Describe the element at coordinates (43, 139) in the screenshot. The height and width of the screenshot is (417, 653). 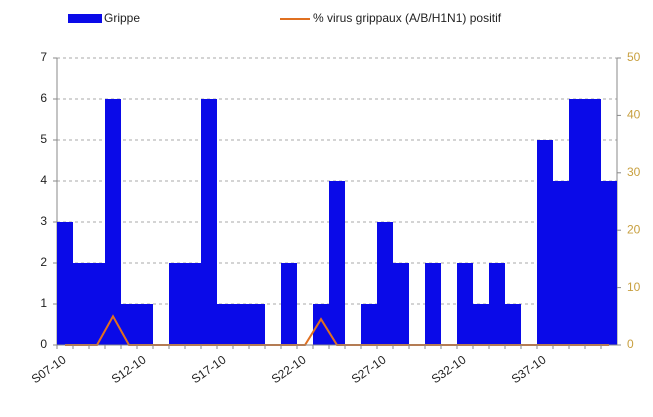
I see `y-tick-label: 5` at that location.